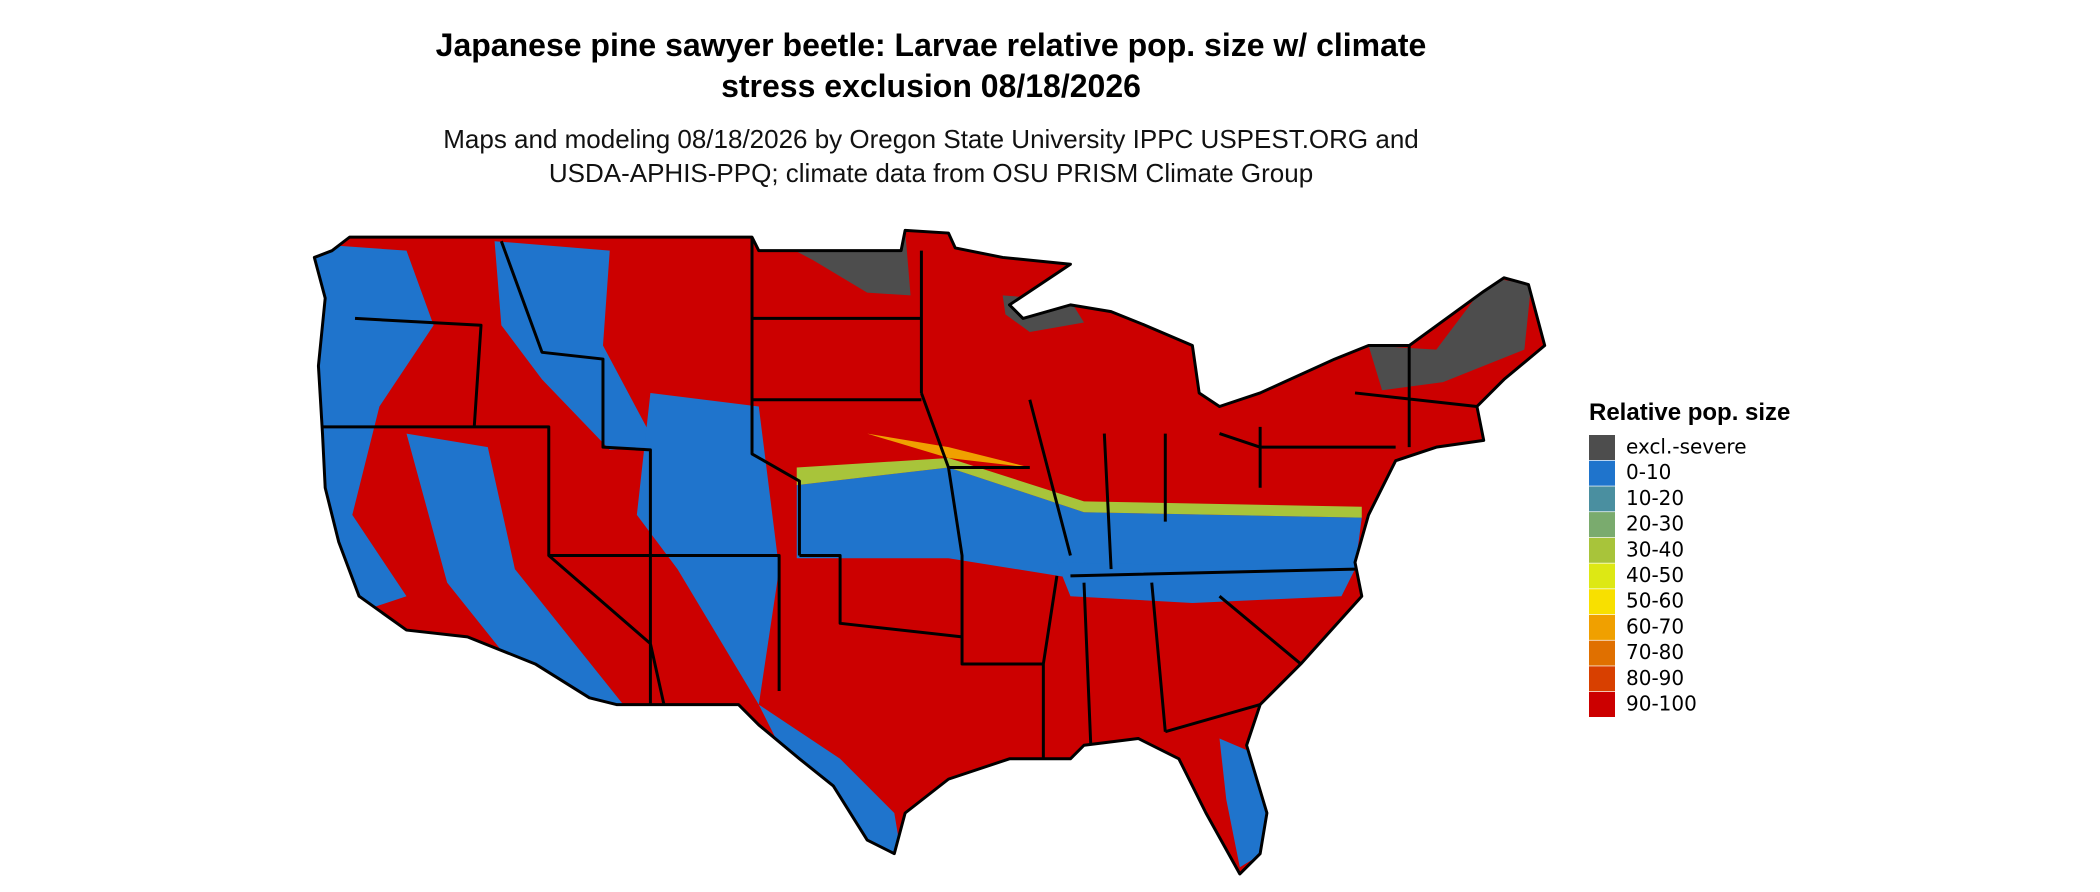 This screenshot has height=892, width=2100. Describe the element at coordinates (1655, 524) in the screenshot. I see `legend-label: 20-30` at that location.